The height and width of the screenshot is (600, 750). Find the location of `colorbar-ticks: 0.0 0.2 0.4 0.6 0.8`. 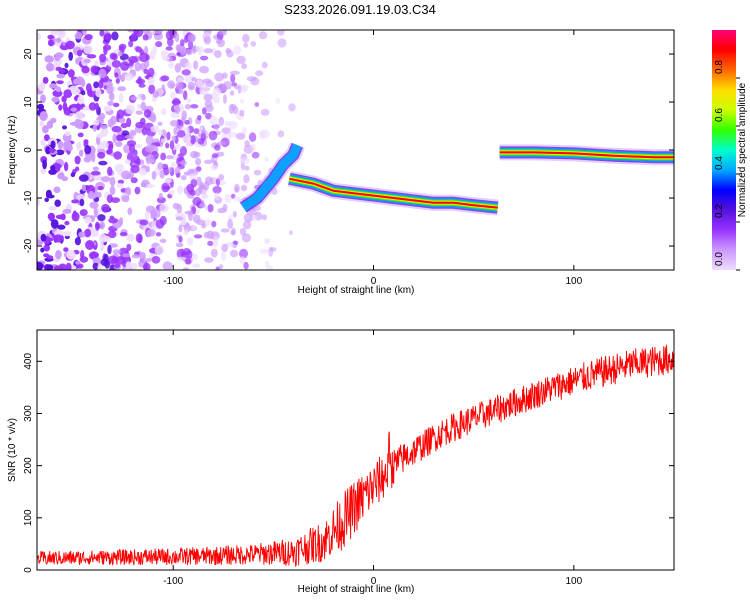

colorbar-ticks: 0.0 0.2 0.4 0.6 0.8 is located at coordinates (727, 165).